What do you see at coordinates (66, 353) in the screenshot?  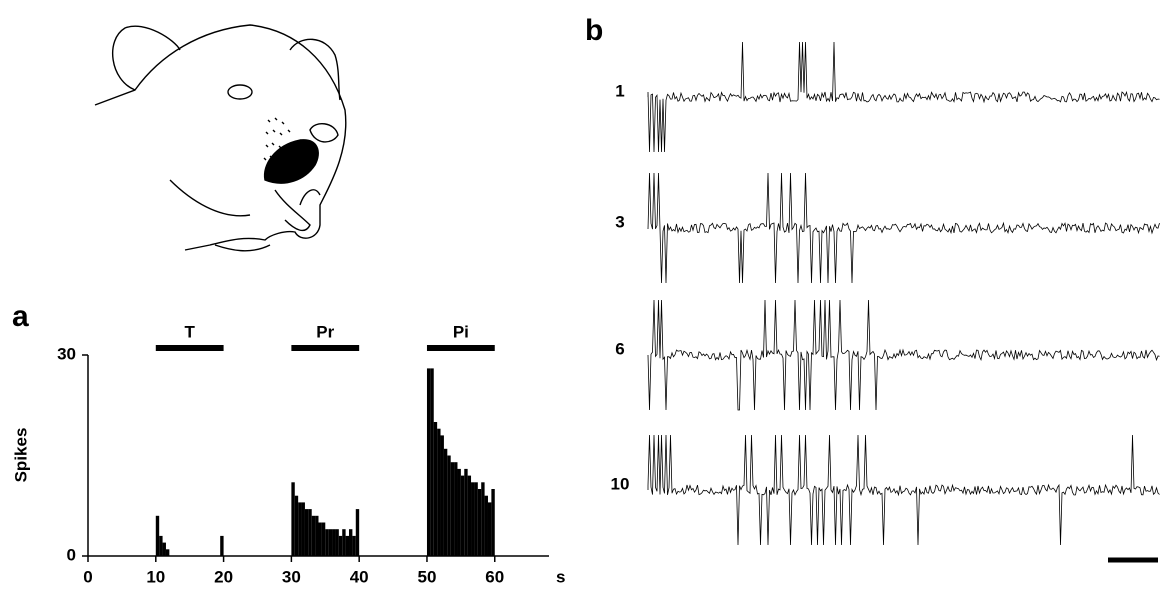 I see `y-tick-label: 30` at bounding box center [66, 353].